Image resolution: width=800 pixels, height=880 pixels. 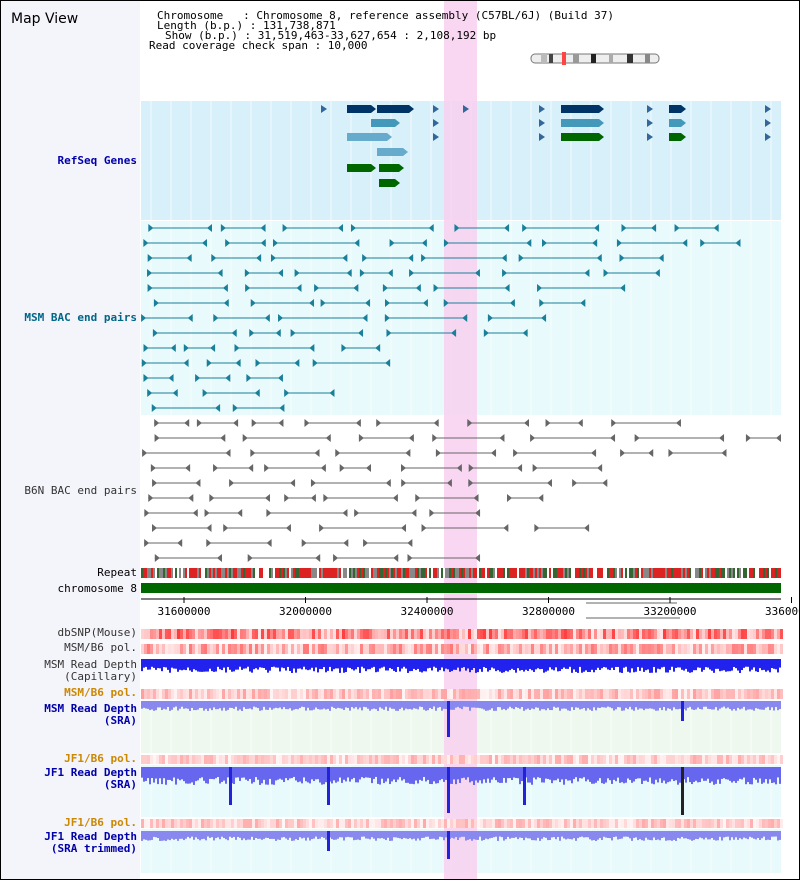 What do you see at coordinates (80, 317) in the screenshot?
I see `msm-bac-label: MSM BAC end pairs` at bounding box center [80, 317].